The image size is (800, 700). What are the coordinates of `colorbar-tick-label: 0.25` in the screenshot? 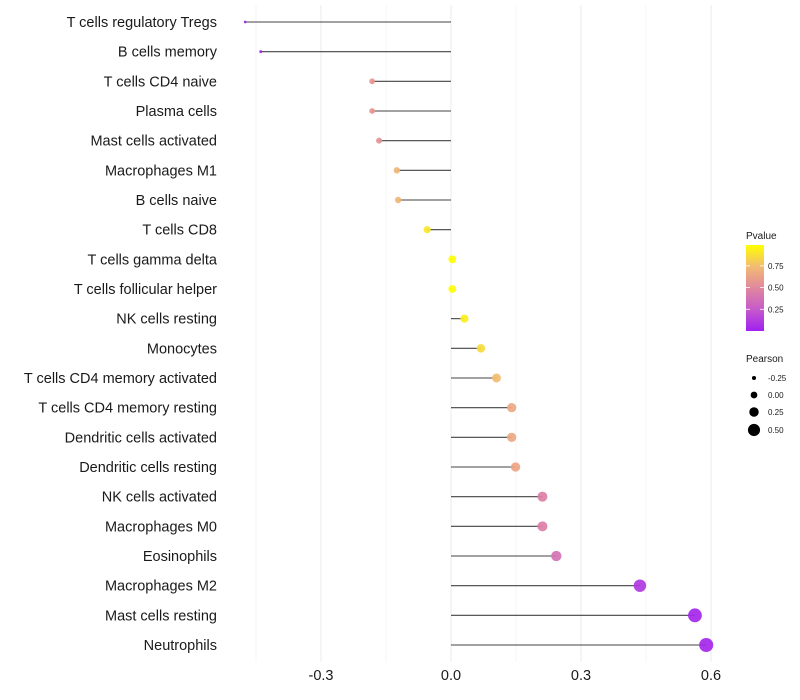 It's located at (776, 309).